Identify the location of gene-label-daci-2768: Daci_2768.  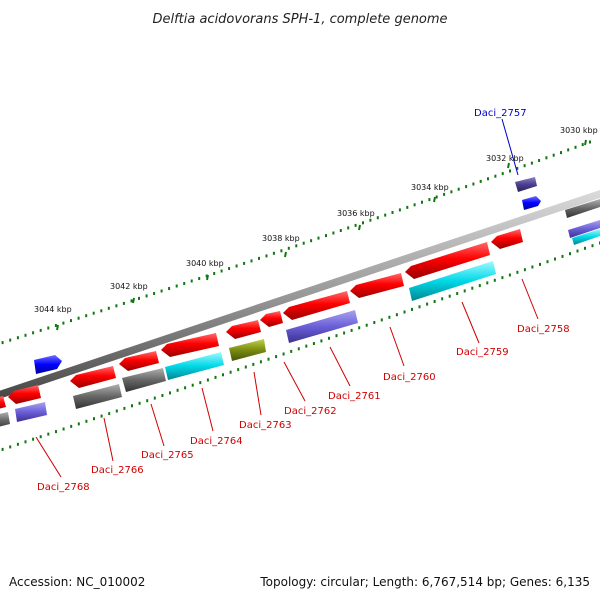
(63, 487).